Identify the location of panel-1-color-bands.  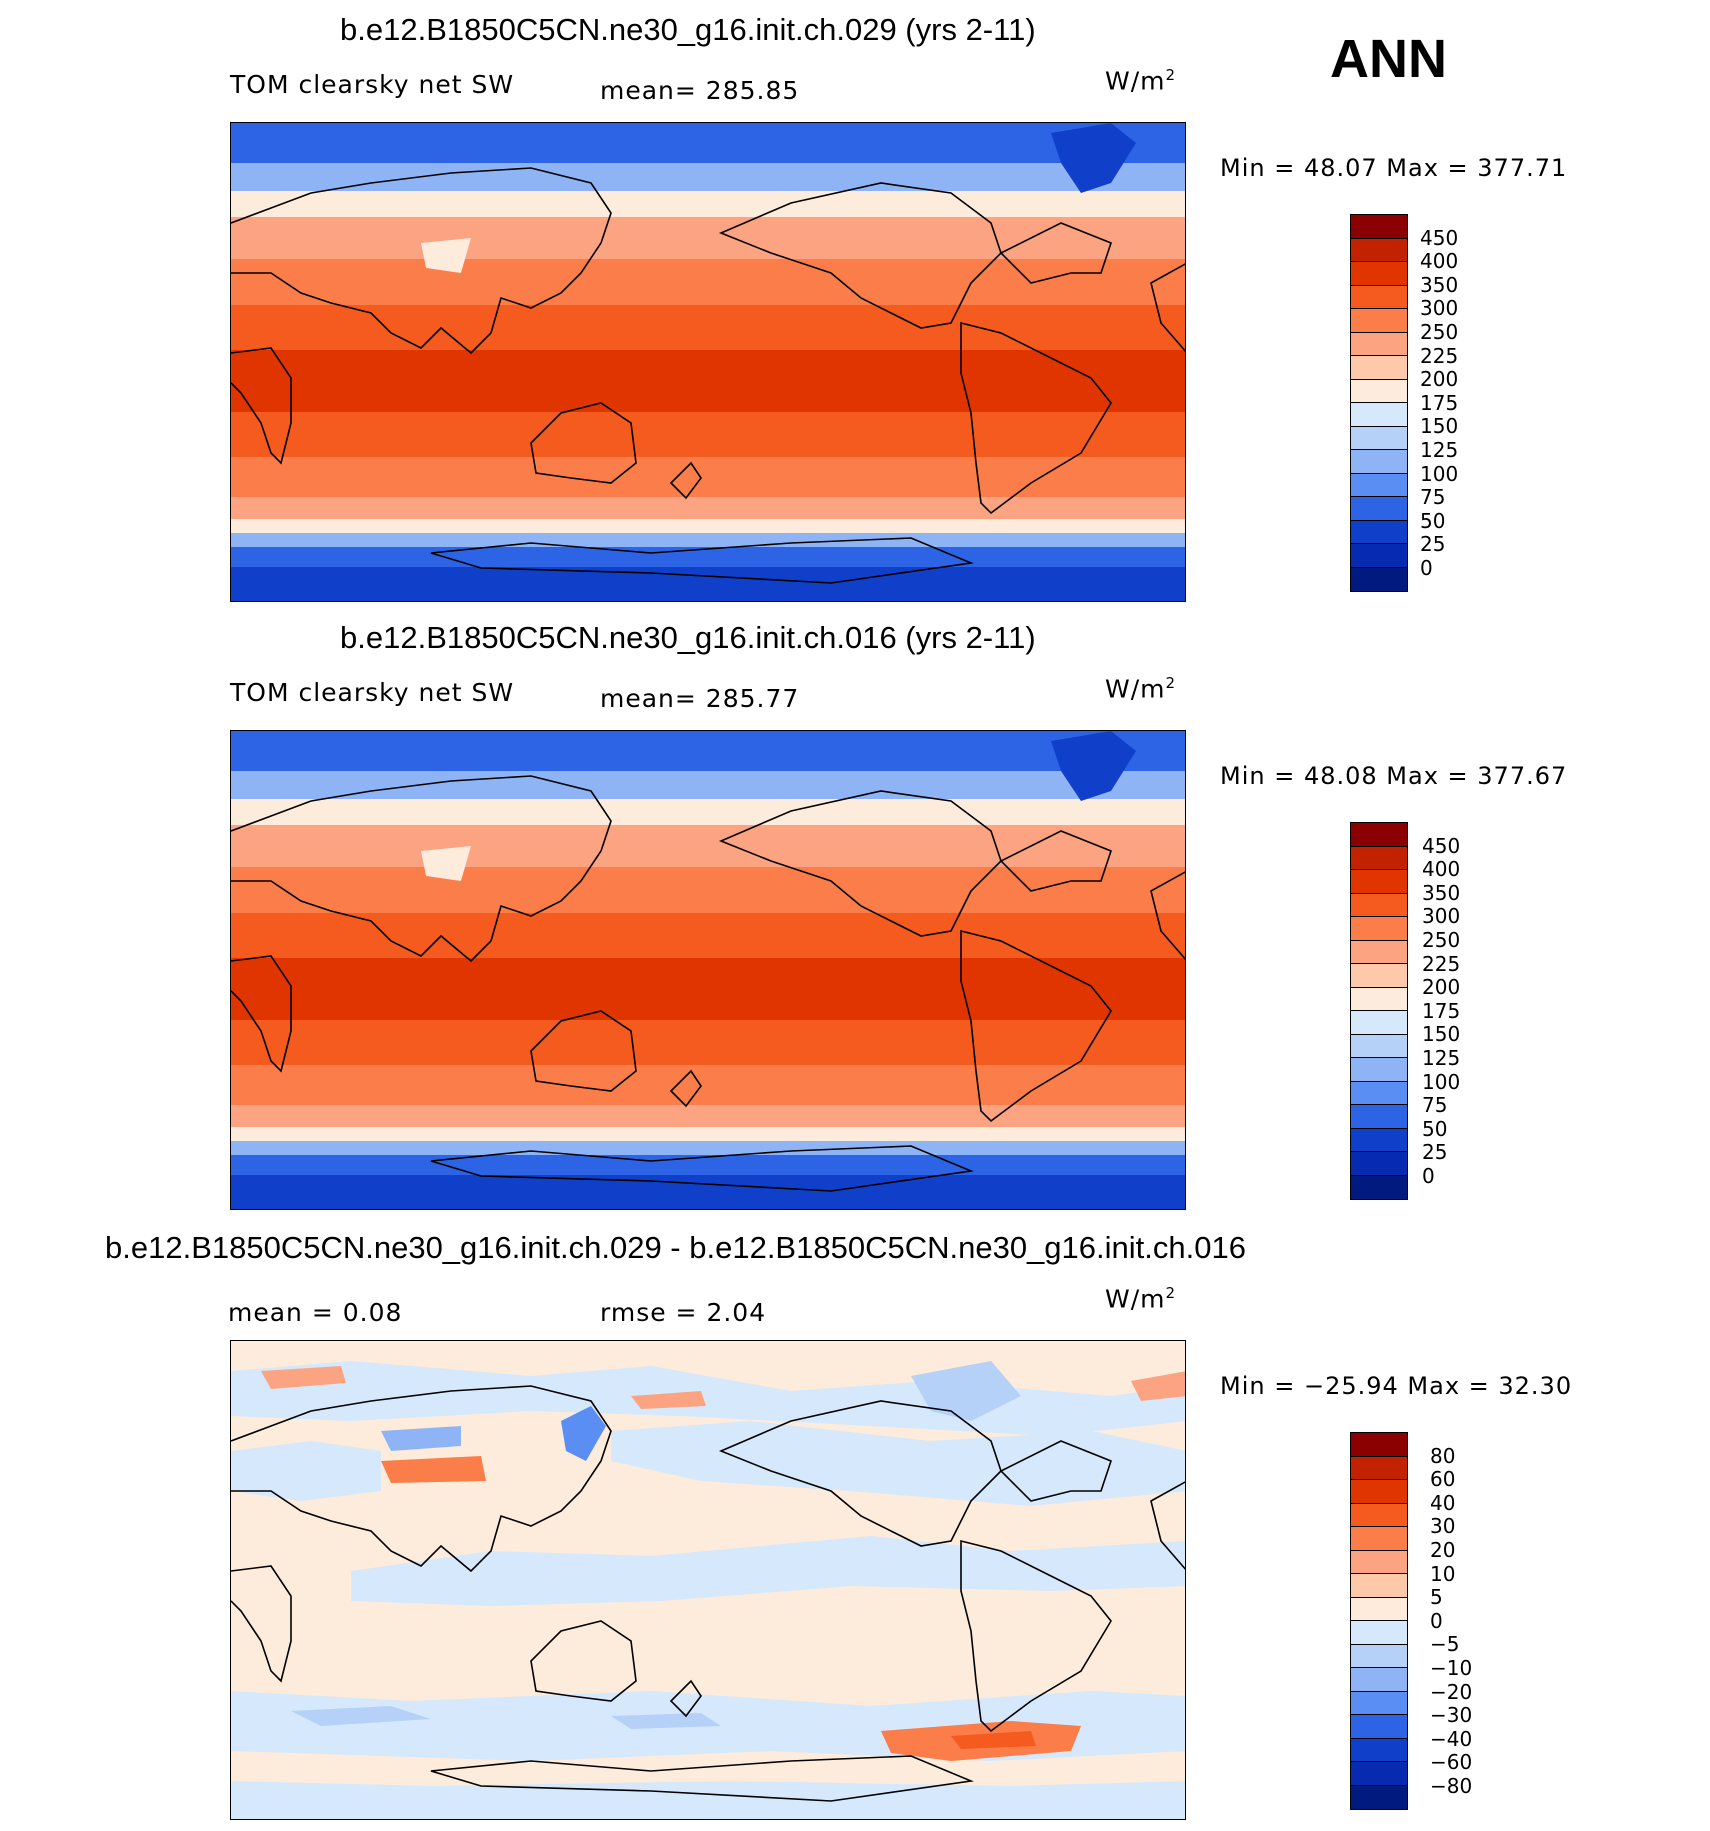
(708, 362).